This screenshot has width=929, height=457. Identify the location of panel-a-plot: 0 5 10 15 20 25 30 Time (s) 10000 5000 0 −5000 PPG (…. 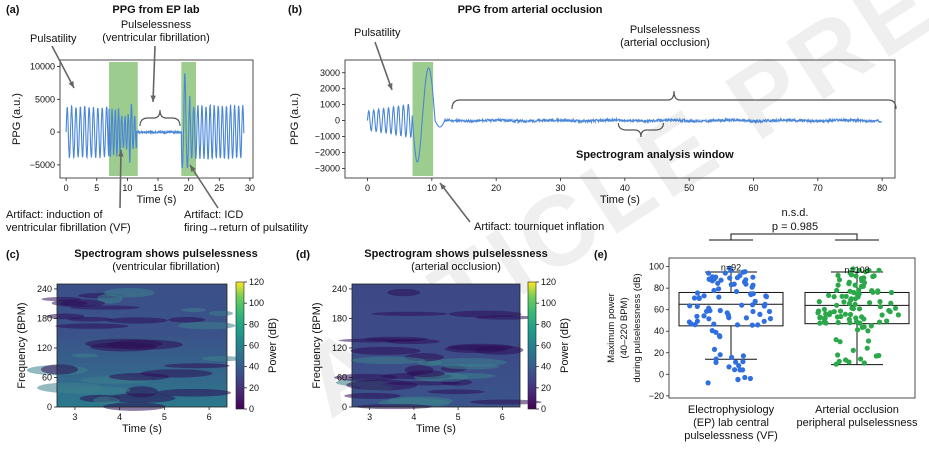
(133, 127).